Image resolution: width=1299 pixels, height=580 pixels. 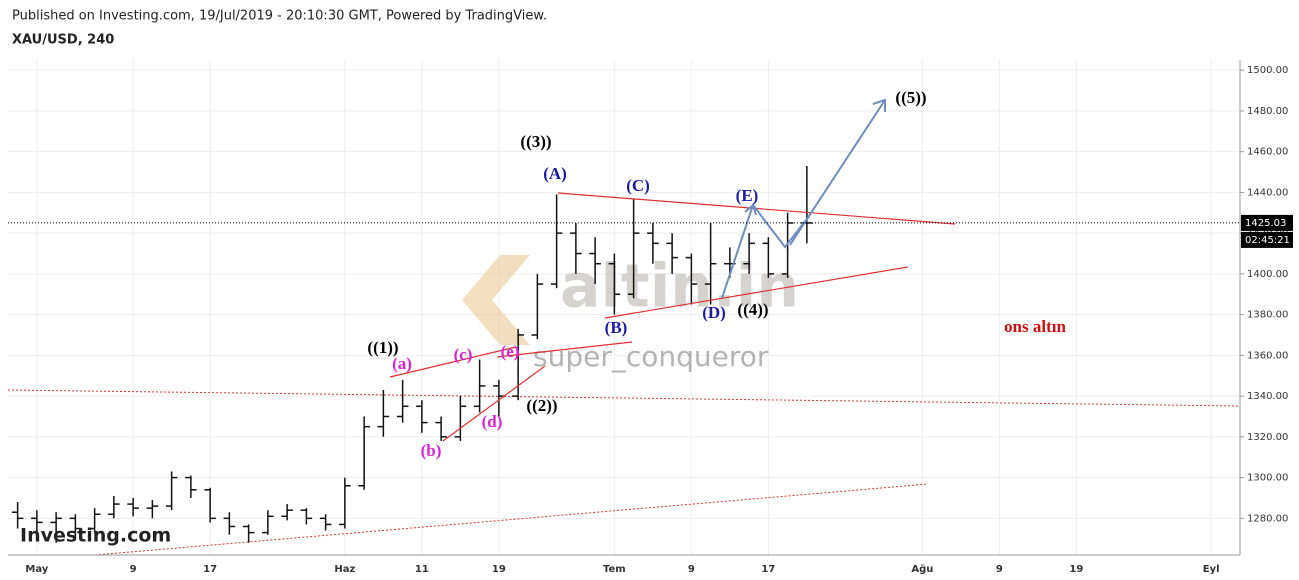 I want to click on wave-label: (C), so click(x=638, y=185).